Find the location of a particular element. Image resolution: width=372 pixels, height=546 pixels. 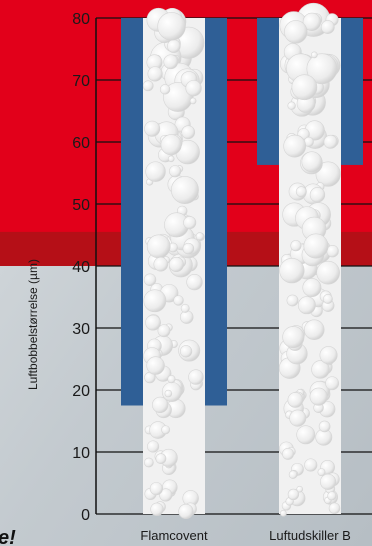

bar-1-left is located at coordinates (268, 91).